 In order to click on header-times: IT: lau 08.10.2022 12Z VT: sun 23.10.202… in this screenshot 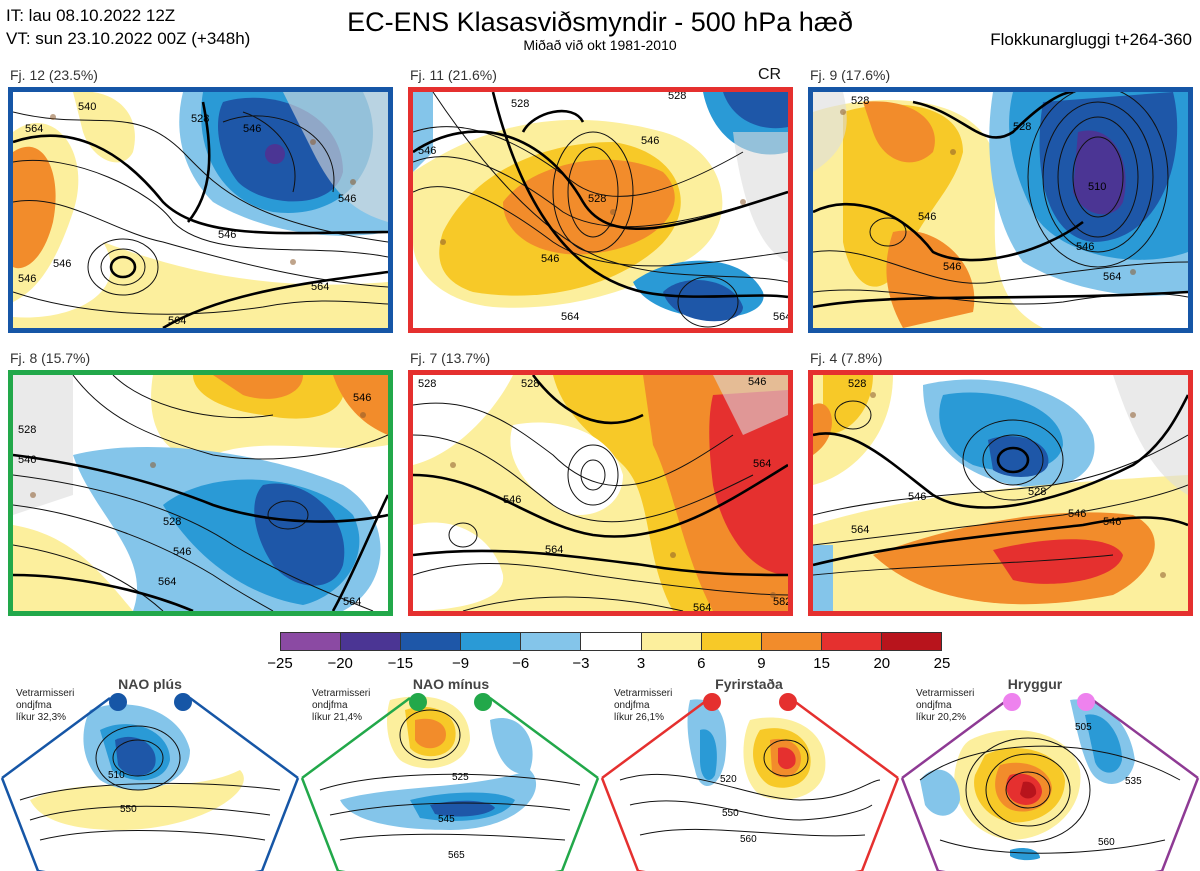, I will do `click(128, 27)`.